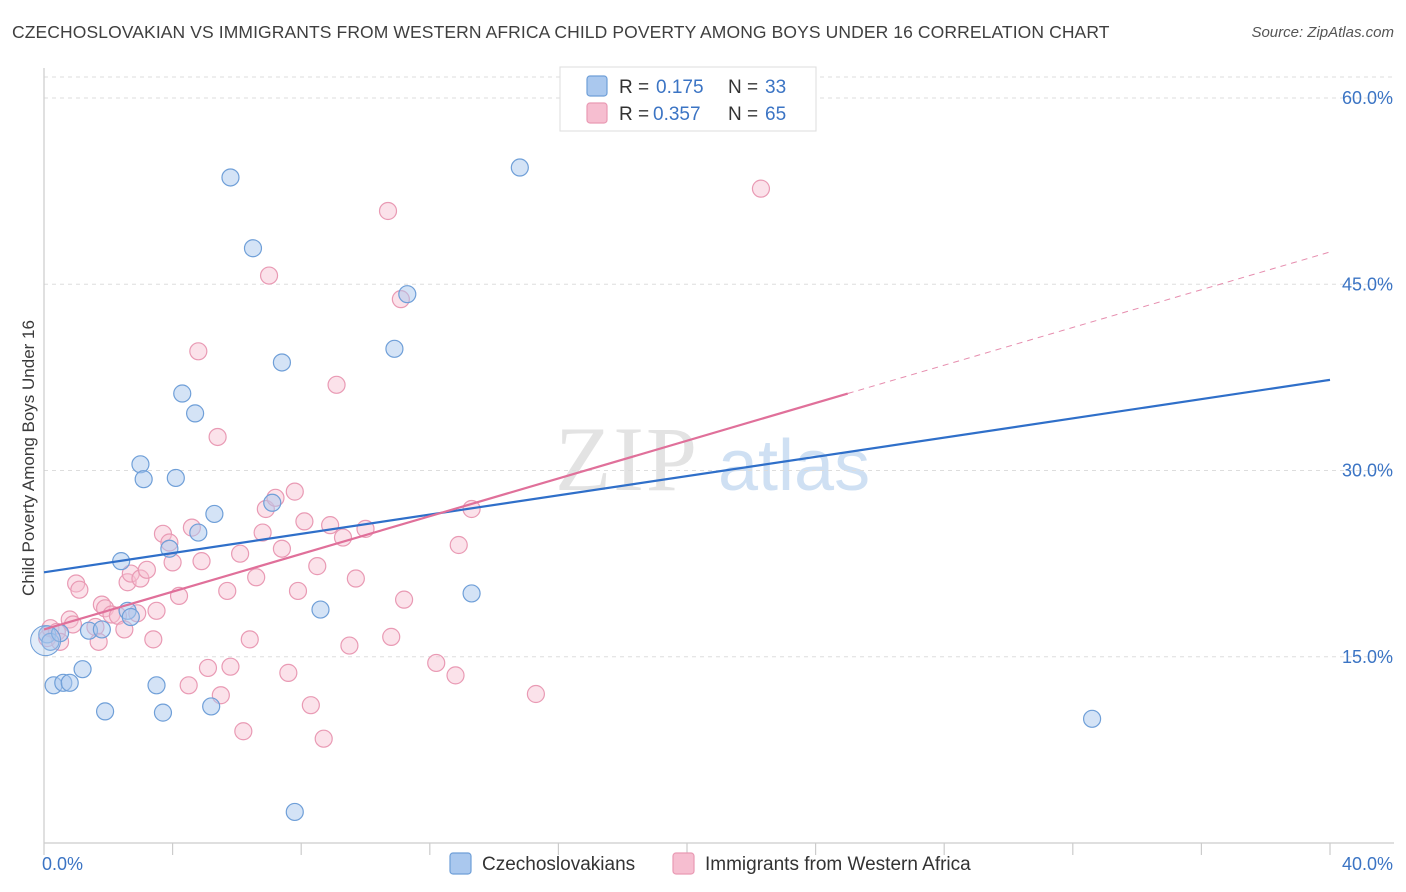 The image size is (1406, 892). I want to click on legend-r-label-1: R =, so click(634, 87).